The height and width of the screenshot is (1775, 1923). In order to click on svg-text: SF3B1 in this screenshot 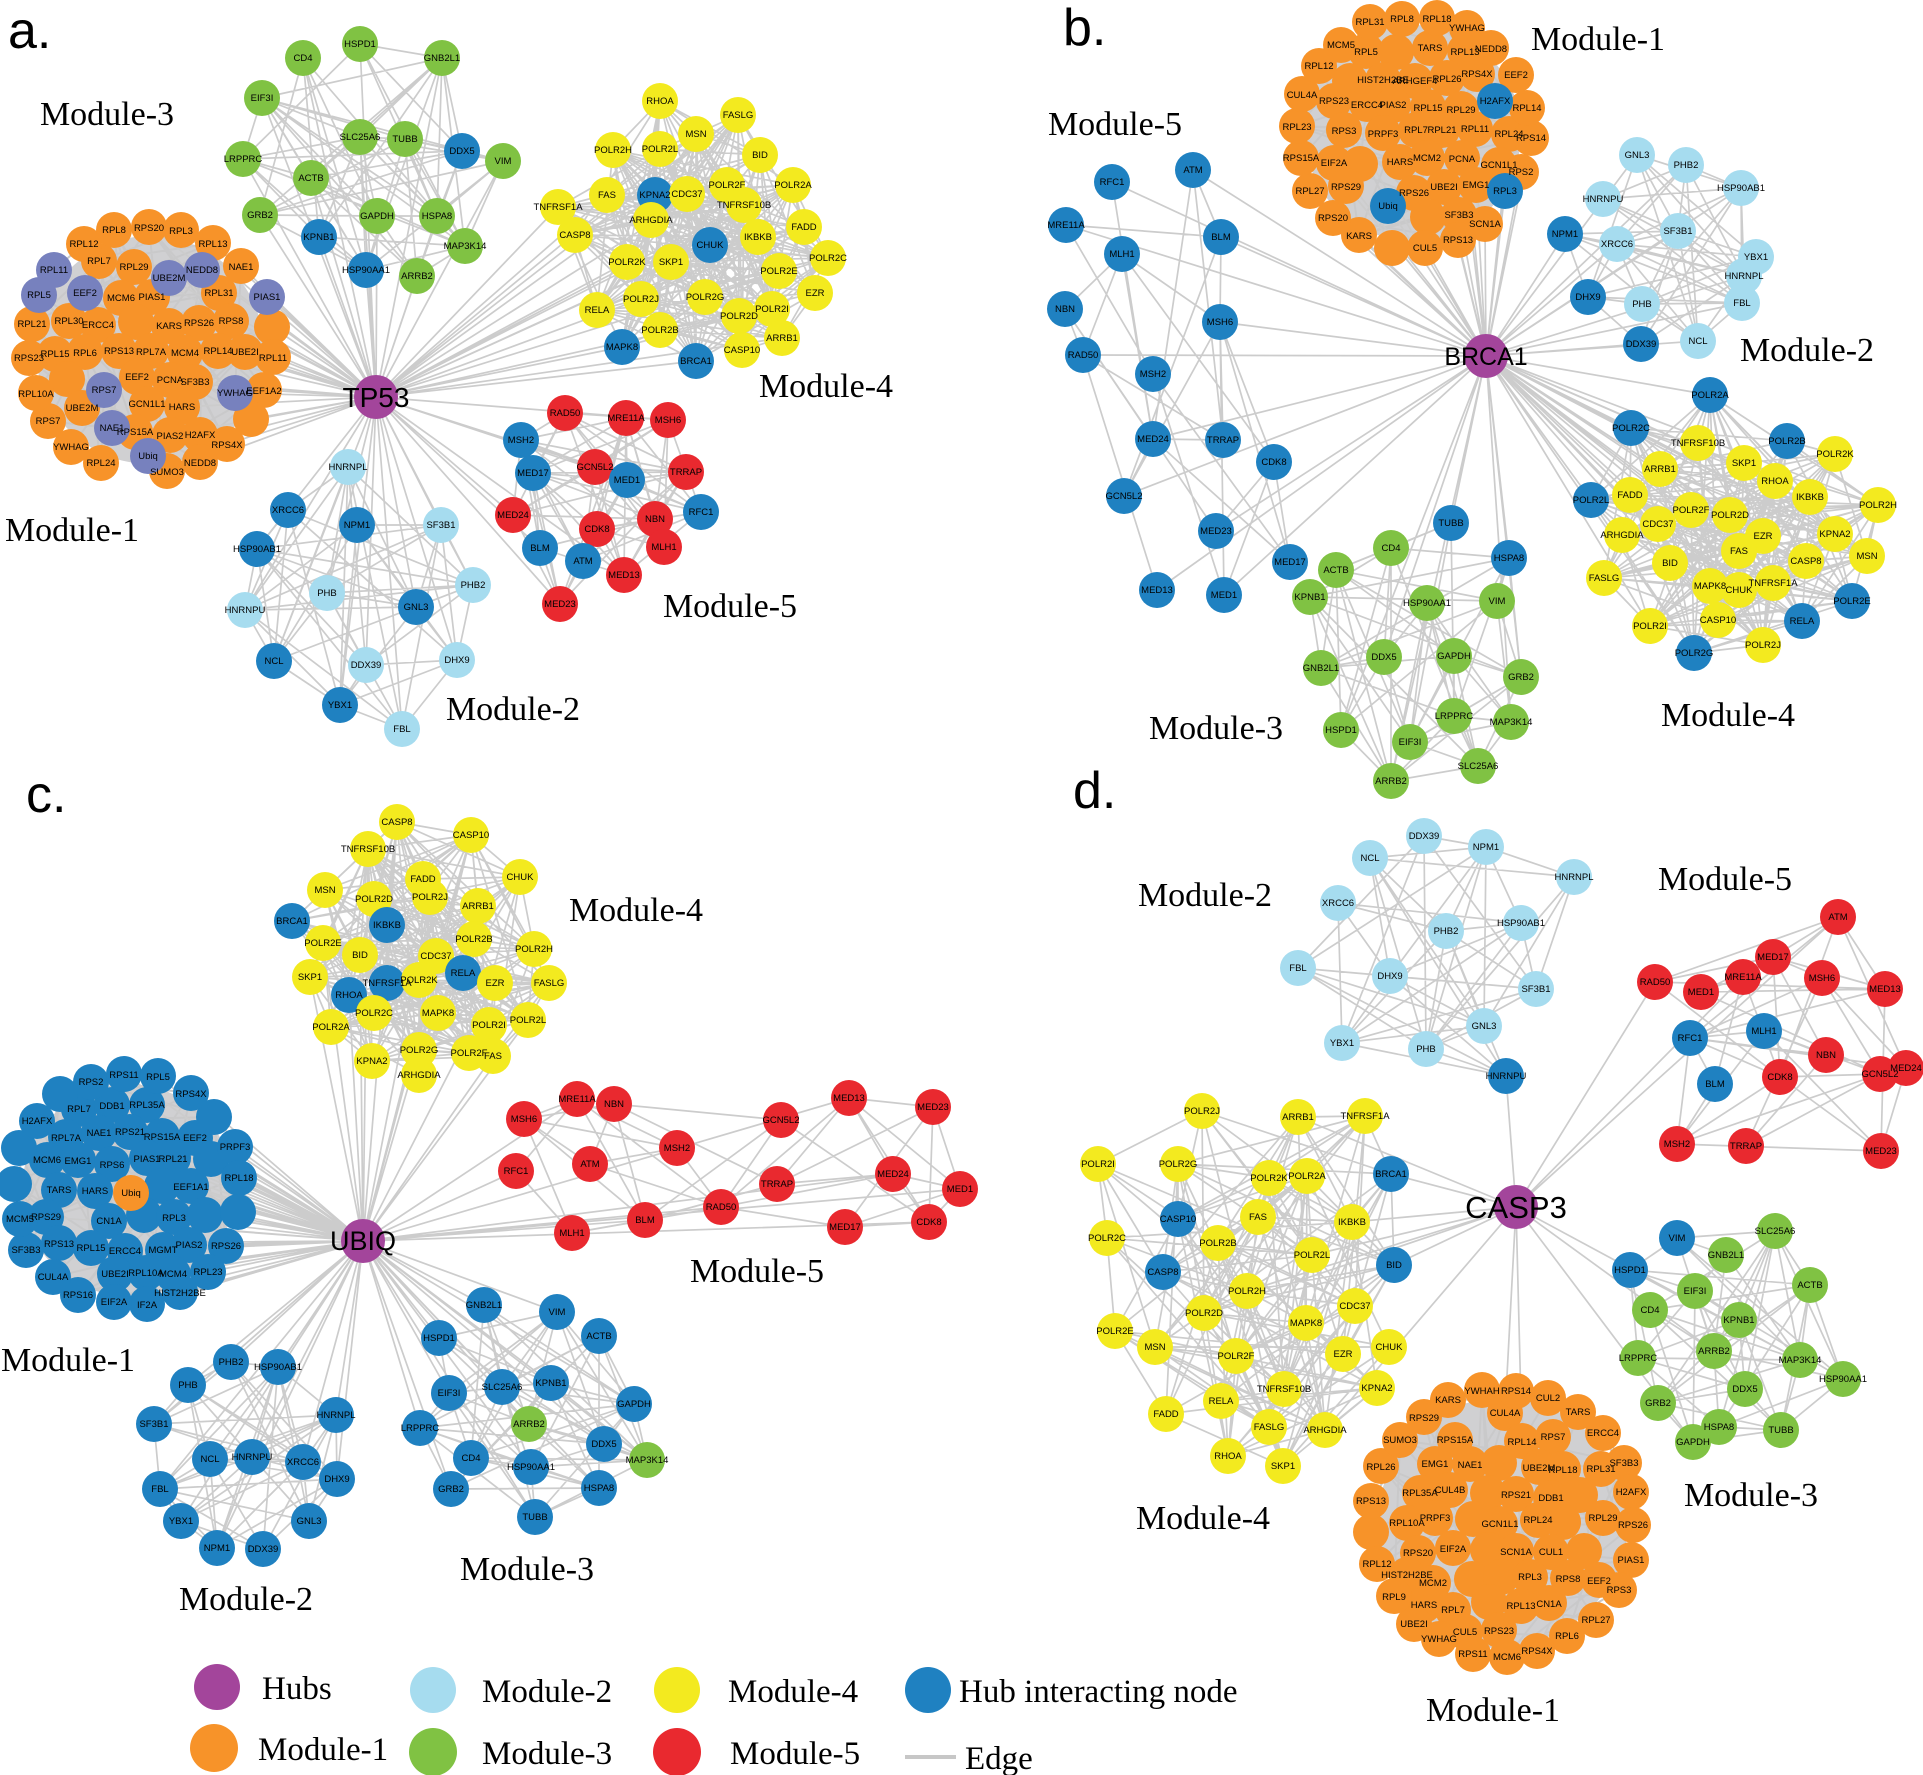, I will do `click(1535, 989)`.